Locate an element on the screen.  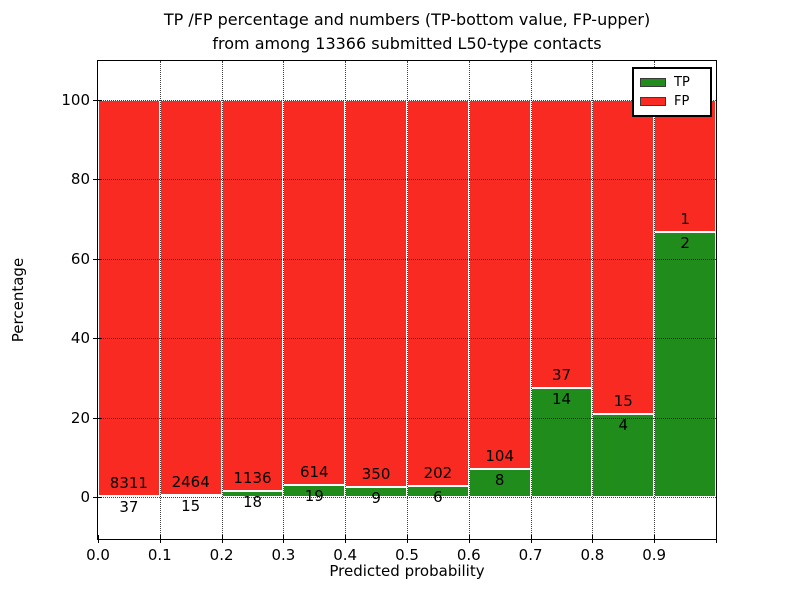
x-tick-label: 0.9 is located at coordinates (654, 555).